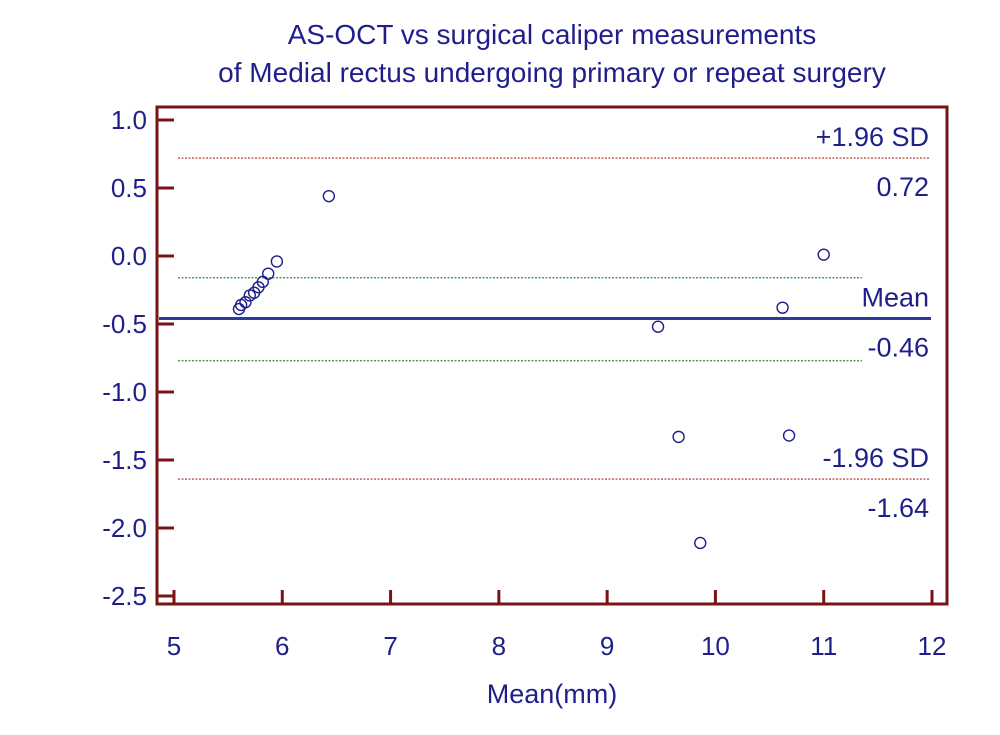  Describe the element at coordinates (138, 358) in the screenshot. I see `y-axis: 1.0 0.5 0.0 -0.5 -1.0 -1.5 -2.0 -2.5` at that location.